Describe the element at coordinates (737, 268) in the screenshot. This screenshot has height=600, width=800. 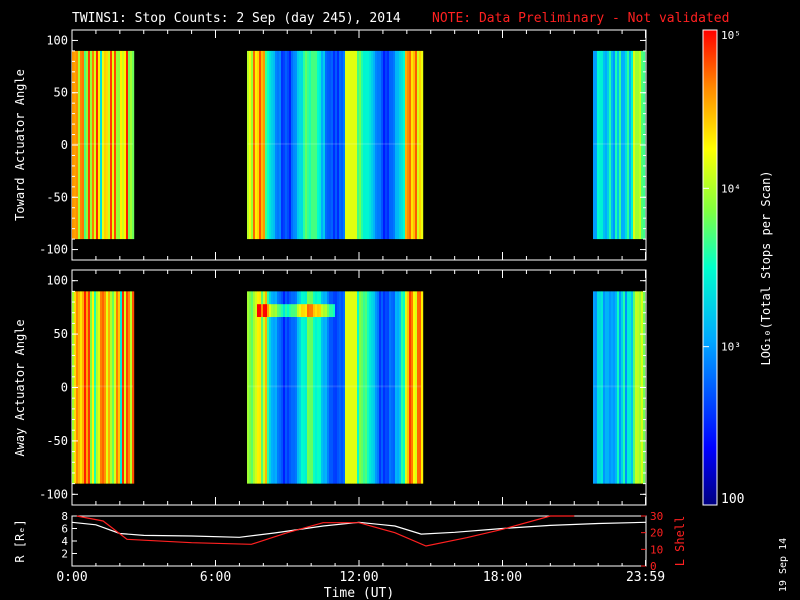
I see `colorbar: 10⁵ 10⁴ 10³ 100 LOG₁₀(Total Stops per Scan)` at that location.